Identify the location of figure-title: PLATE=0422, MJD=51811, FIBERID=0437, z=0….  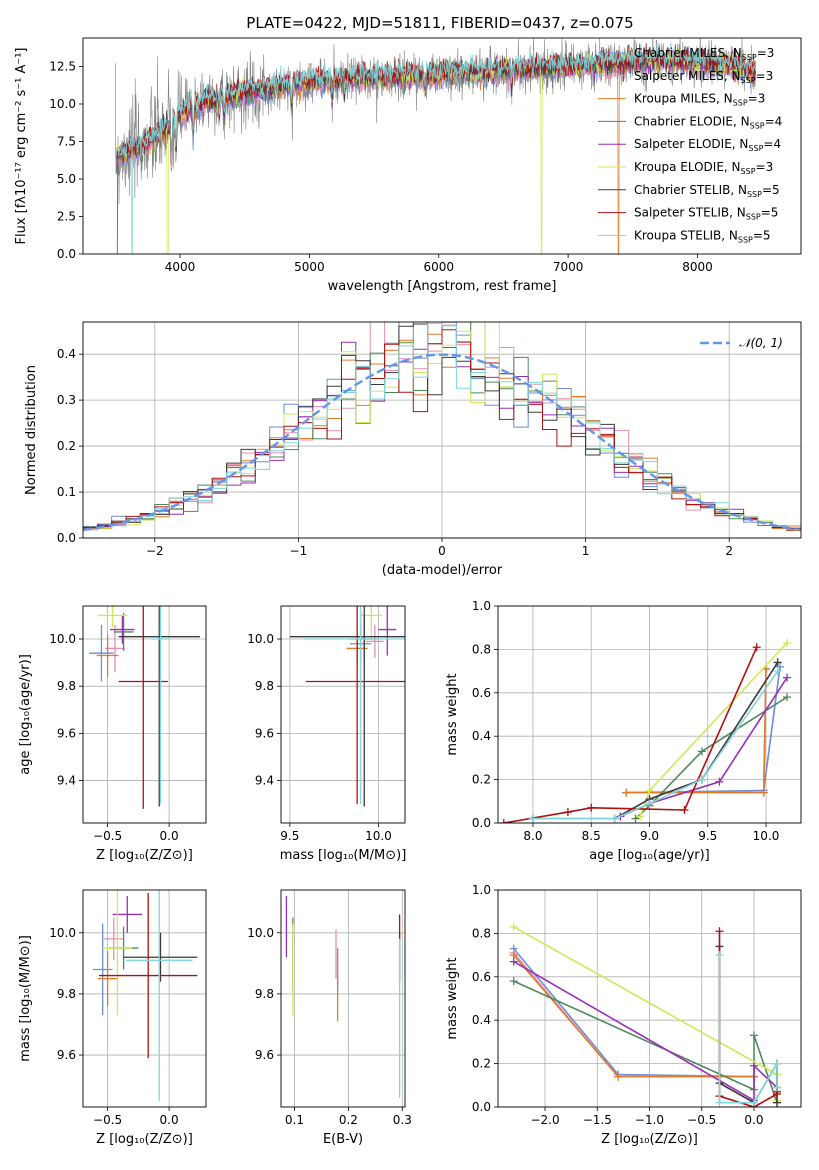
(439, 23).